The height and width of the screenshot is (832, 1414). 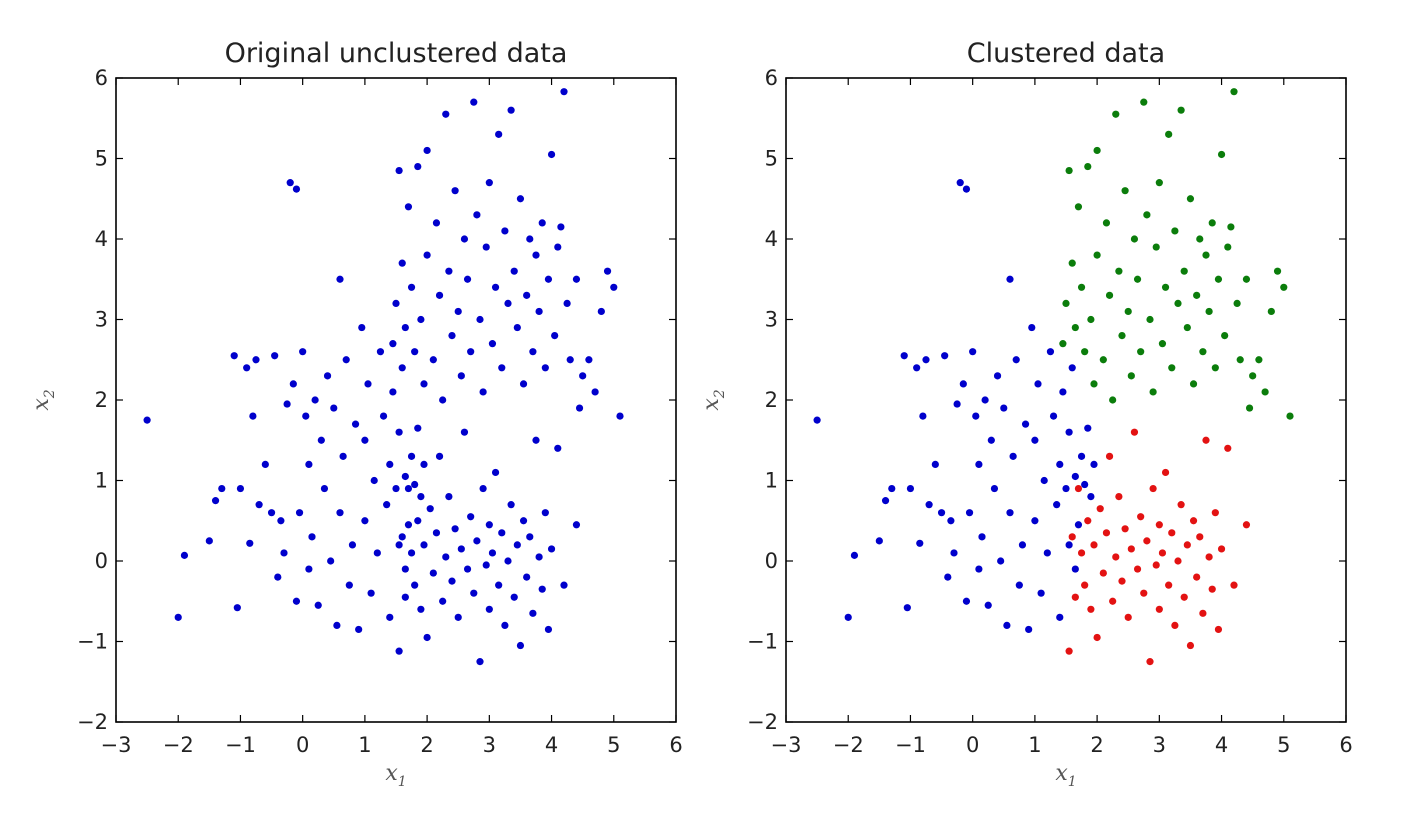 I want to click on left-x-axis-label-var: x, so click(x=391, y=773).